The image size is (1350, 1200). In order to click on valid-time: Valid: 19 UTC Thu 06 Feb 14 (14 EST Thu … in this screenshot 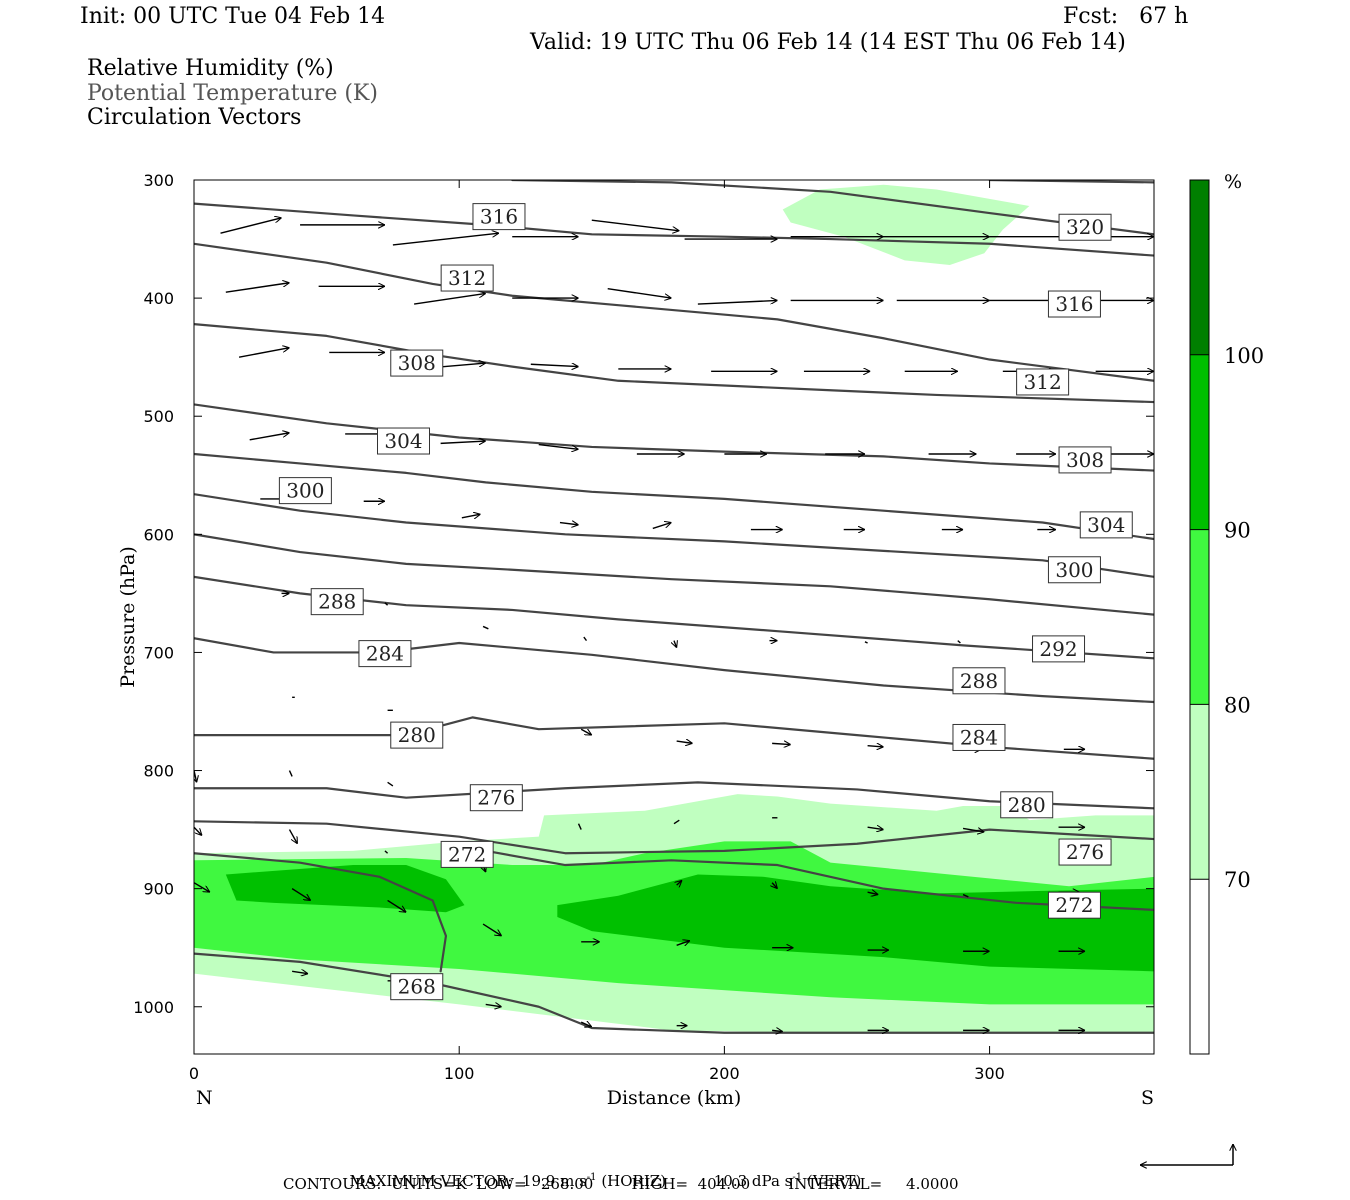, I will do `click(828, 42)`.